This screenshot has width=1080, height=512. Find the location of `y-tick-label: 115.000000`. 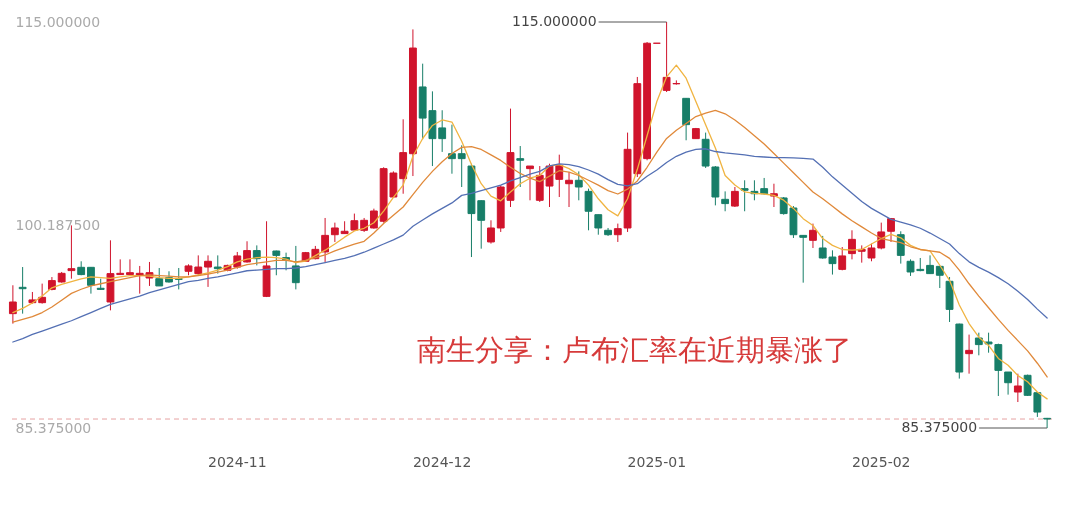

y-tick-label: 115.000000 is located at coordinates (58, 21).